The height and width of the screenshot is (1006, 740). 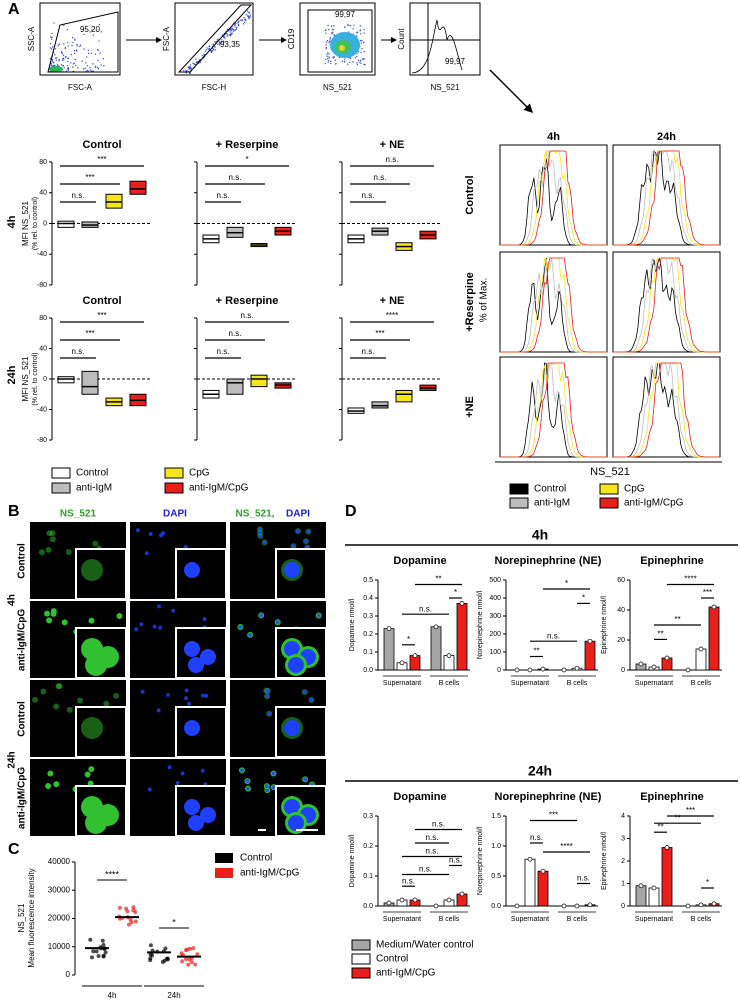 What do you see at coordinates (577, 683) in the screenshot?
I see `group-label: B cells` at bounding box center [577, 683].